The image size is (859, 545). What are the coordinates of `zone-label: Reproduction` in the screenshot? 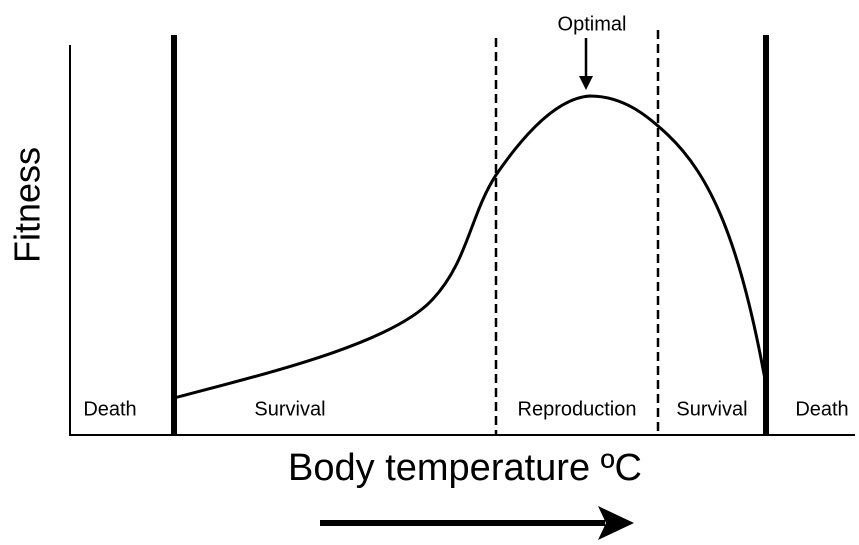 It's located at (577, 409).